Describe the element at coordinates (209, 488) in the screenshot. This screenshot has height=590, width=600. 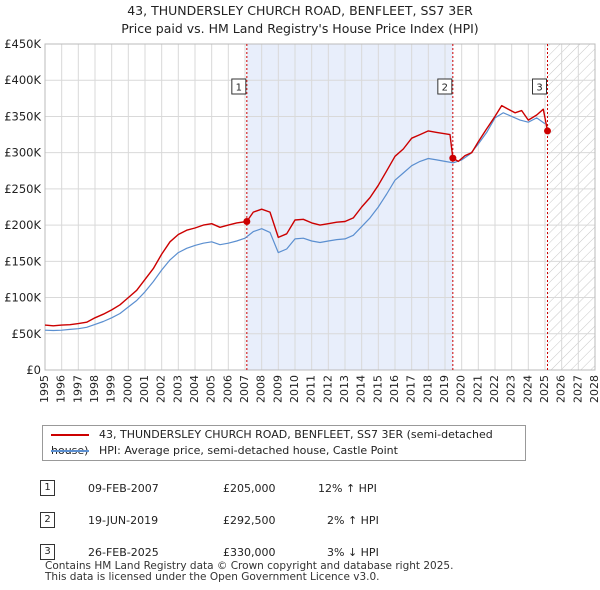
I see `table-row: 1 09-FEB-2007 £205,000 12% ↑ HPI` at that location.